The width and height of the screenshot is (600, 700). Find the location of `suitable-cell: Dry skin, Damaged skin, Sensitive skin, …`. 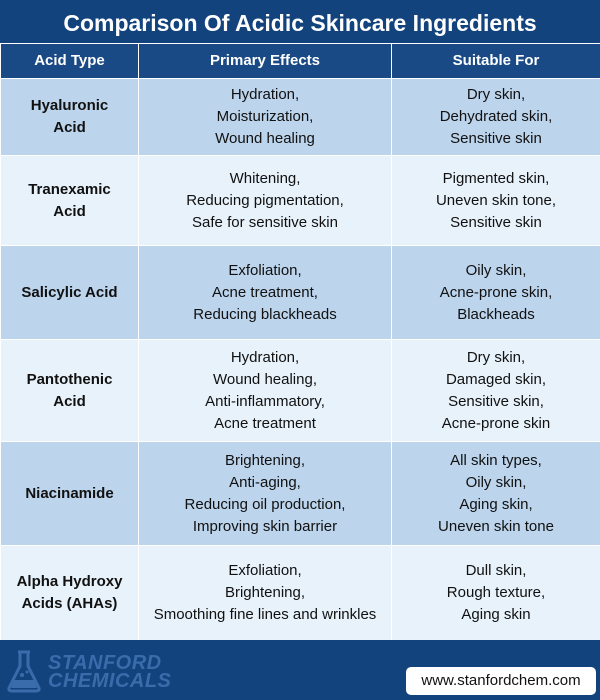

suitable-cell: Dry skin, Damaged skin, Sensitive skin, … is located at coordinates (495, 390).